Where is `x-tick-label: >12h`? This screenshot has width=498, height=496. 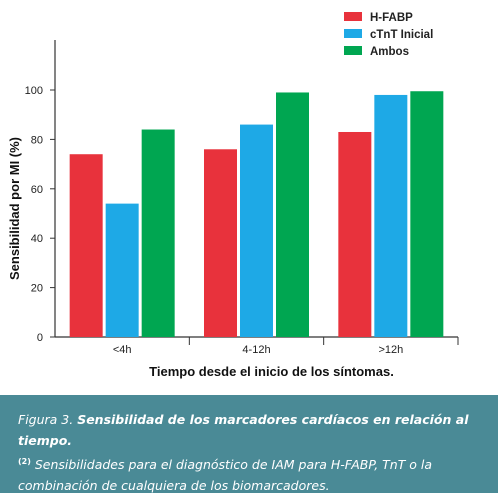 x-tick-label: >12h is located at coordinates (390, 350).